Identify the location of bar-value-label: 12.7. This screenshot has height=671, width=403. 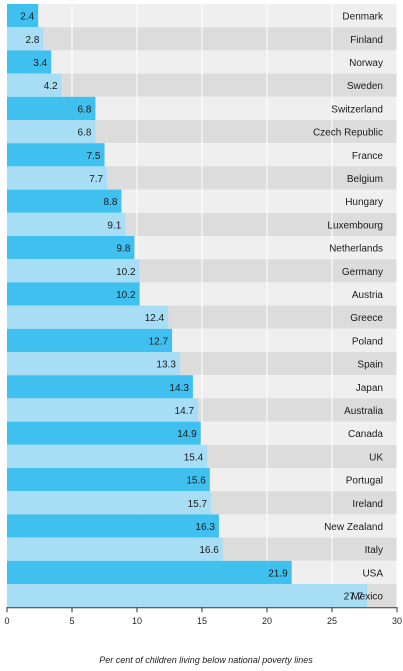
(159, 341).